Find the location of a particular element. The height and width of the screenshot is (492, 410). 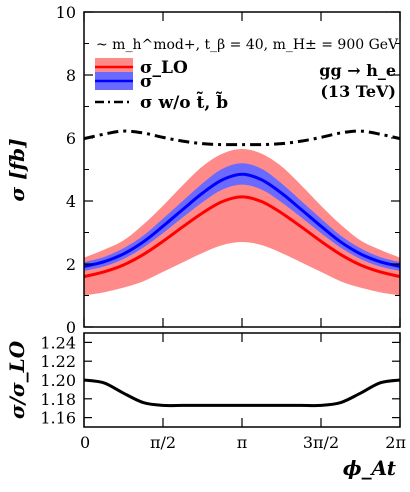

y-tick-label: 8 is located at coordinates (71, 75).